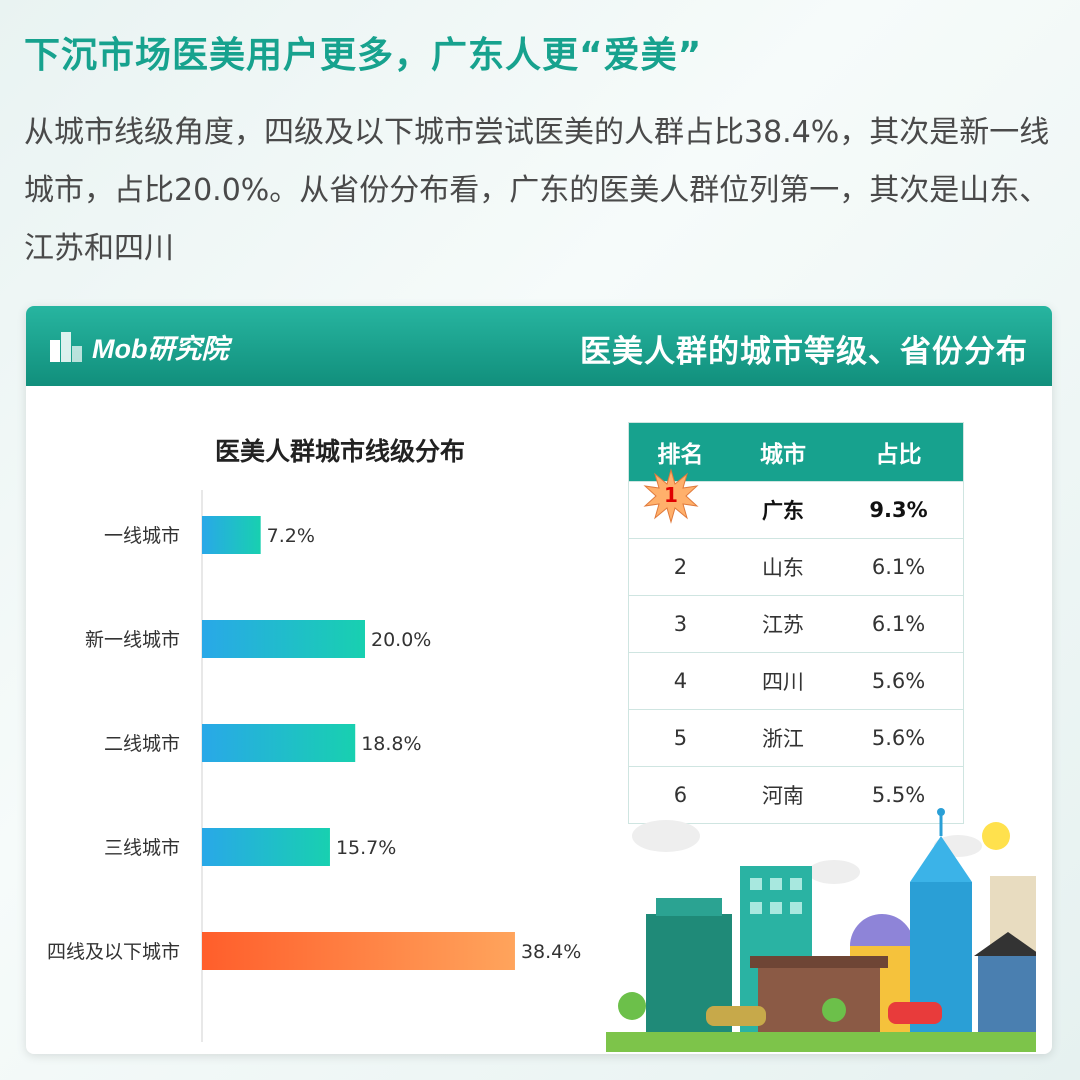 Image resolution: width=1080 pixels, height=1080 pixels. Describe the element at coordinates (363, 55) in the screenshot. I see `headline: 下沉市场医美用户更多，广东人更“爱美”` at that location.